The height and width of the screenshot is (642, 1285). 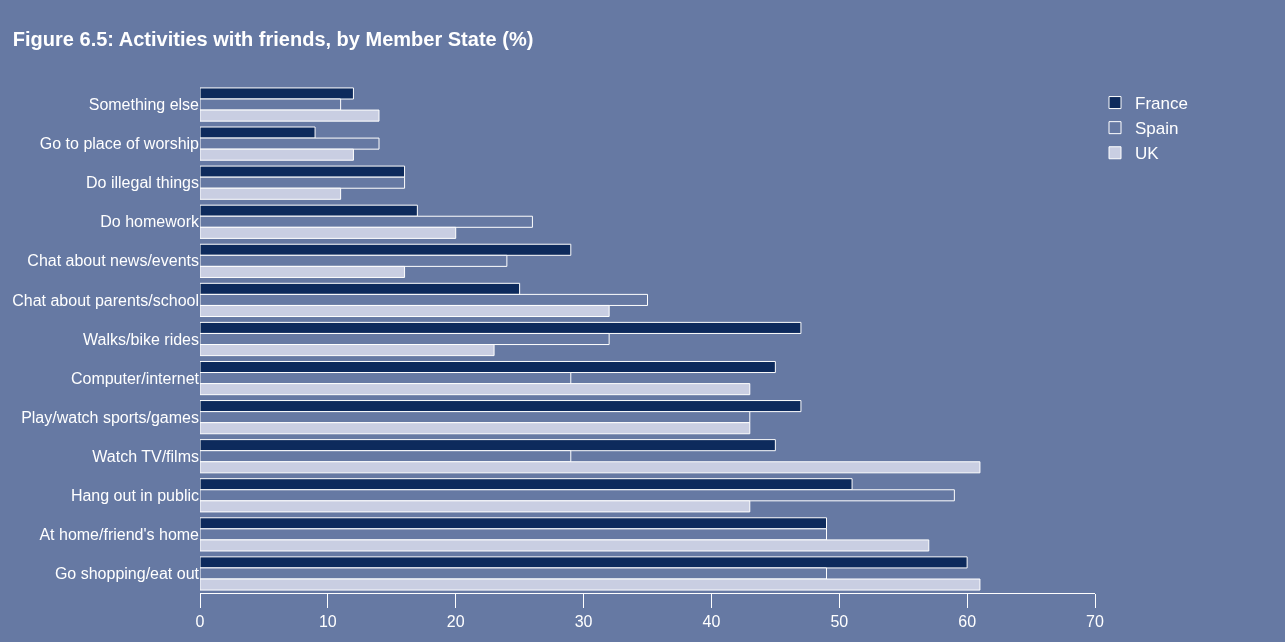 What do you see at coordinates (150, 222) in the screenshot?
I see `y-tick-label: Do homework` at bounding box center [150, 222].